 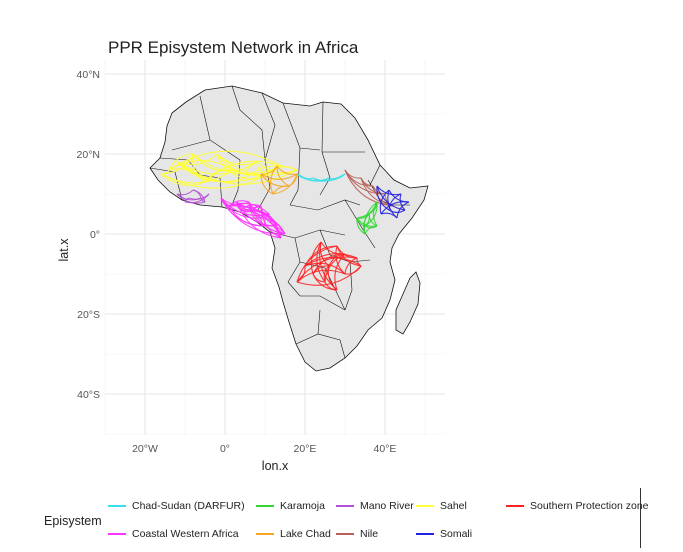 What do you see at coordinates (357, 534) in the screenshot?
I see `legend-item: Nile` at bounding box center [357, 534].